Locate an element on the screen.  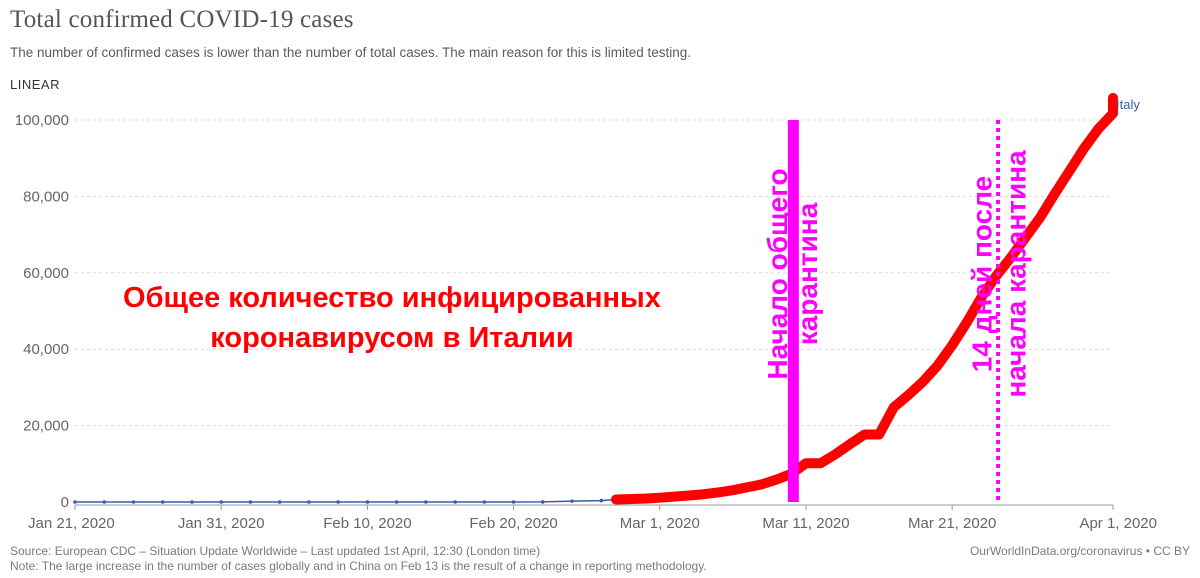
marker-label: 14 дней после is located at coordinates (981, 274).